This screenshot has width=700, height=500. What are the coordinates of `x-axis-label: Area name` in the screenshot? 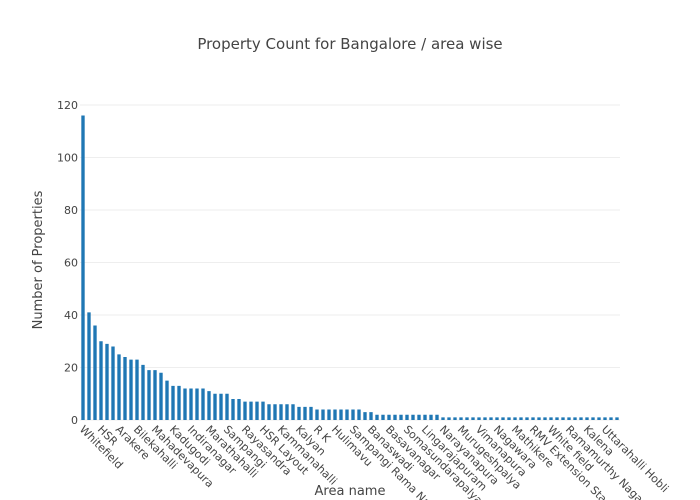 It's located at (350, 491).